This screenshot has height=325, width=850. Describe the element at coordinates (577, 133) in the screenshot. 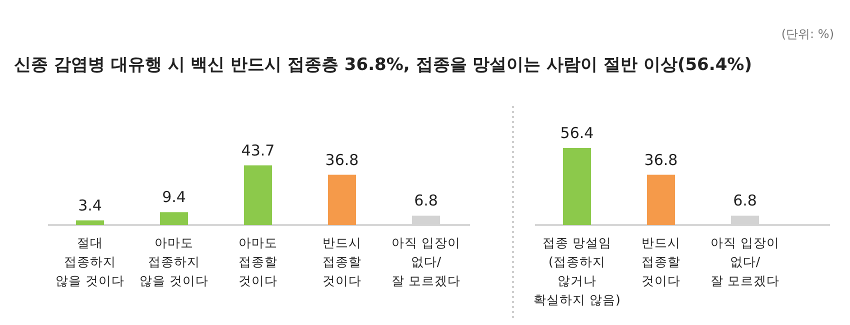

I see `data-label: 56.4` at that location.